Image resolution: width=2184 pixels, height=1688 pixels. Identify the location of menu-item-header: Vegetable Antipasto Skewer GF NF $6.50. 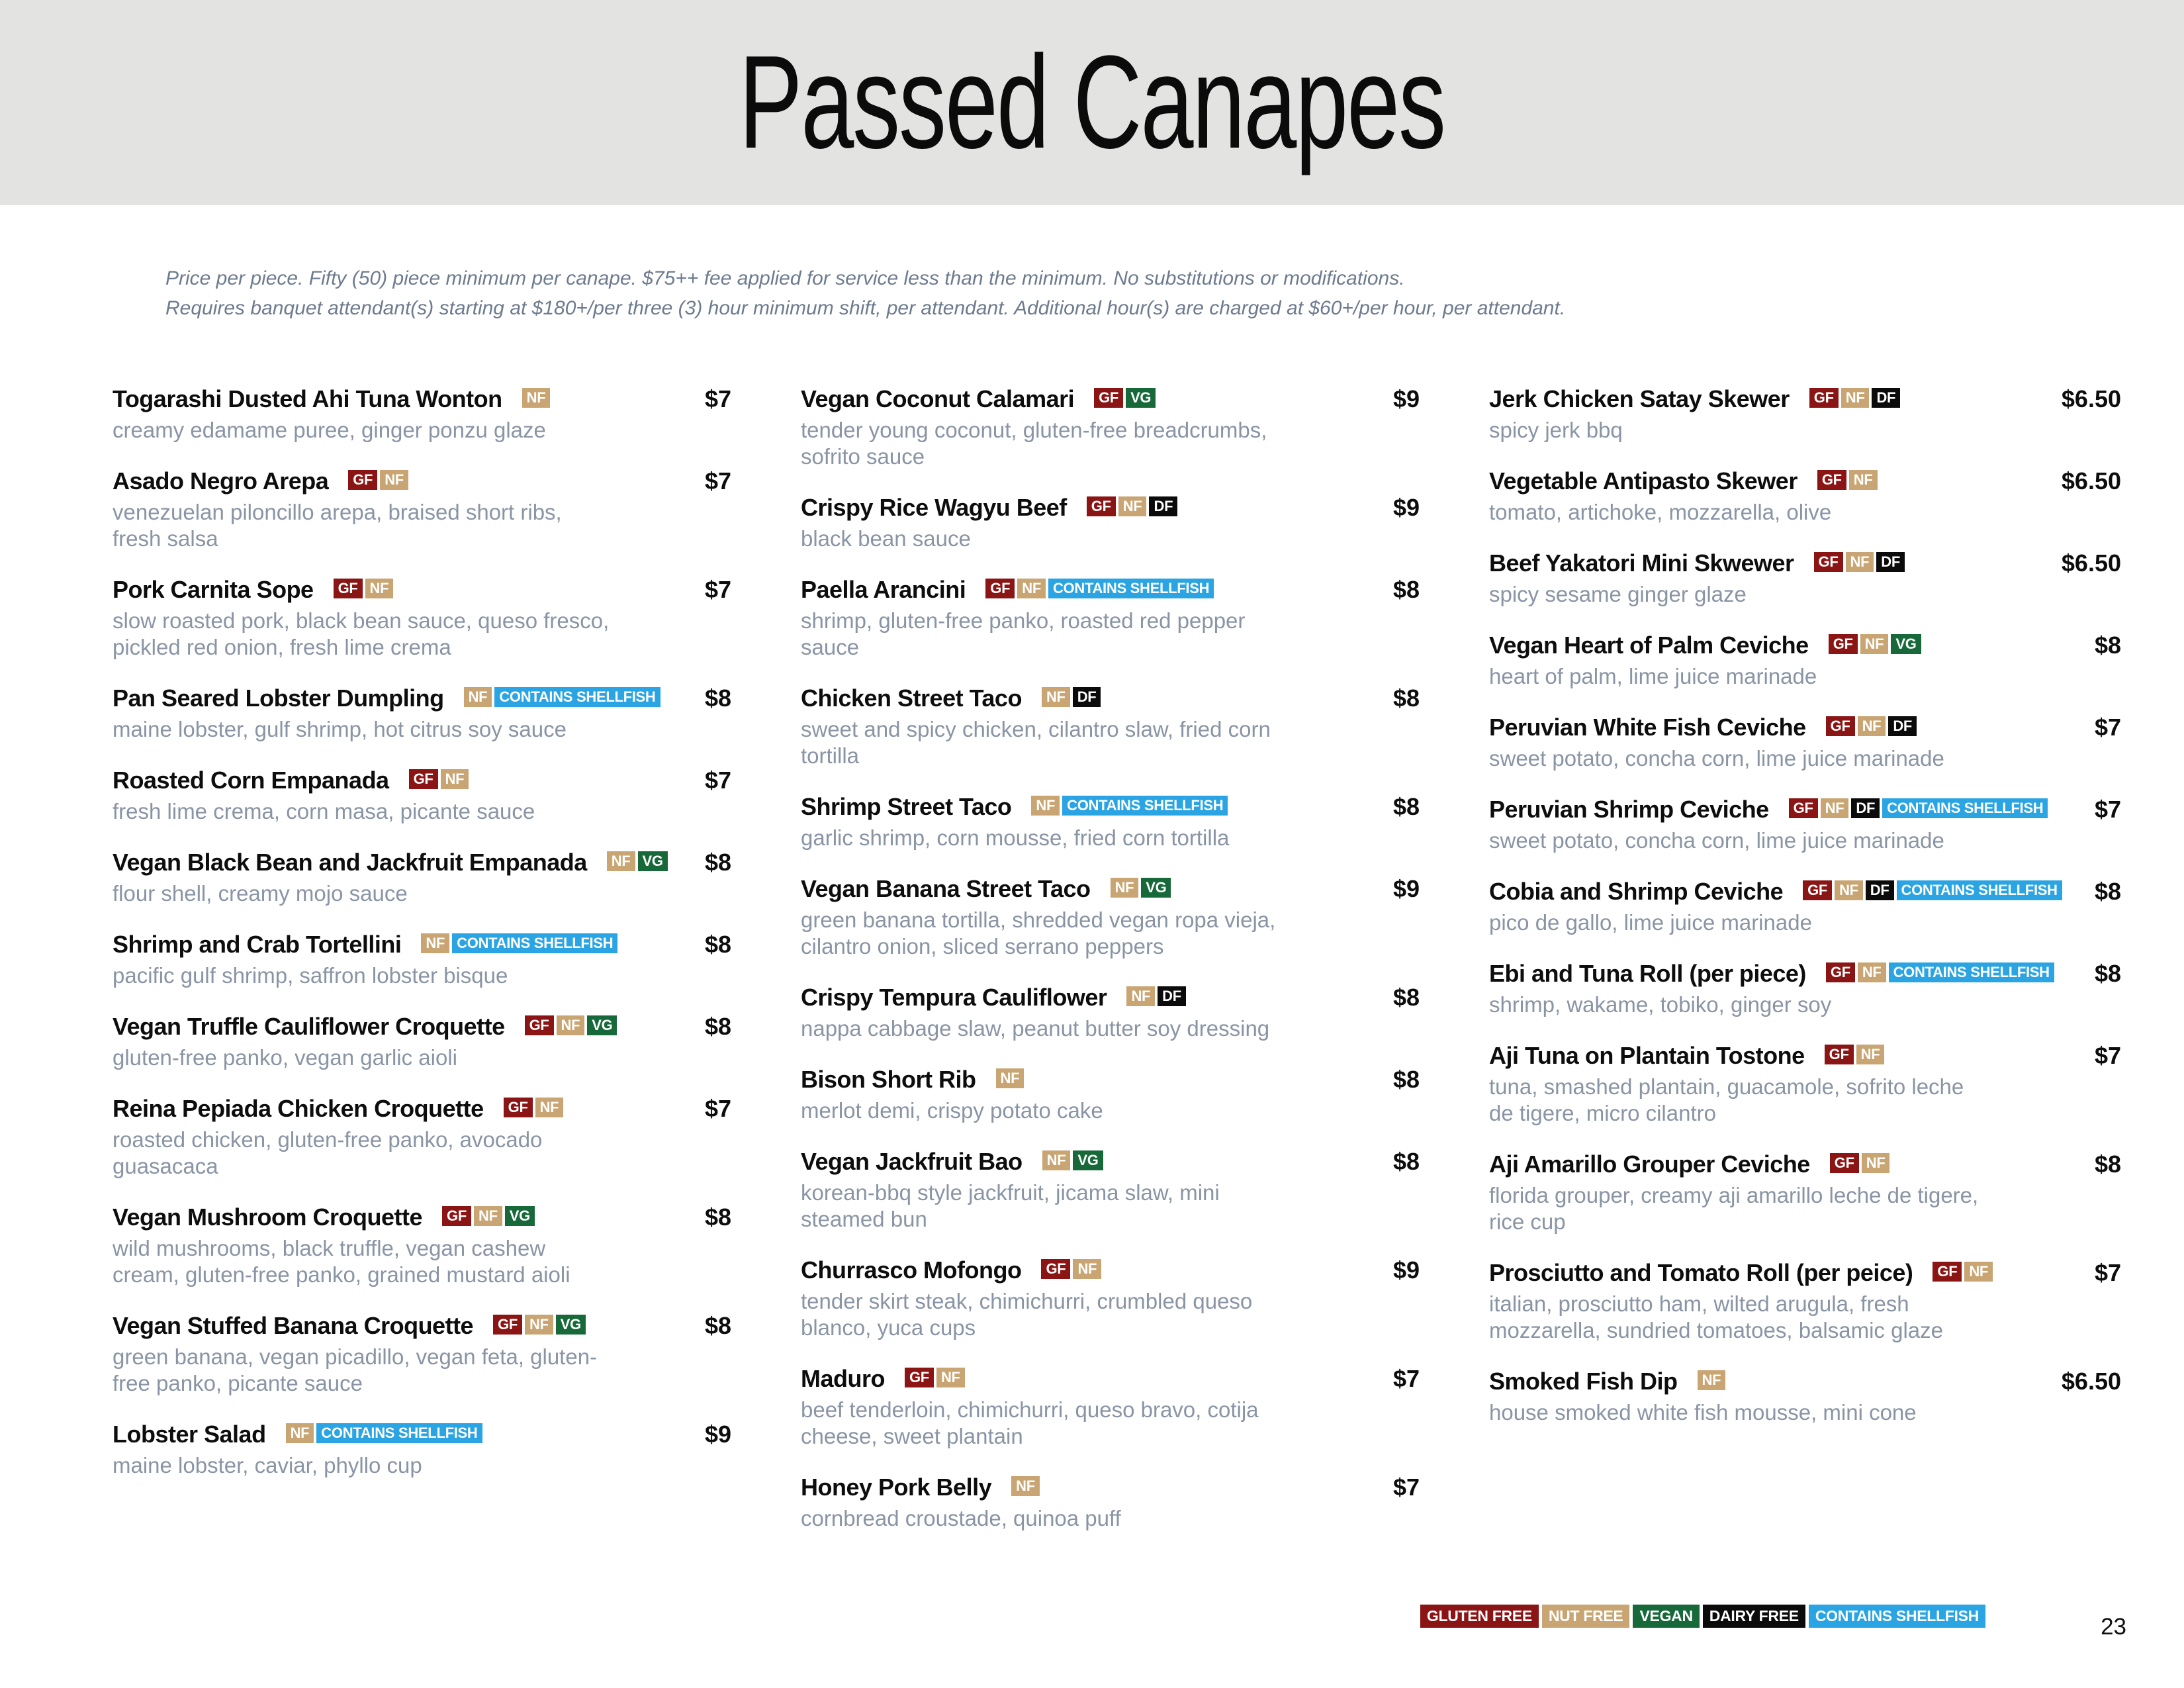
(1805, 481).